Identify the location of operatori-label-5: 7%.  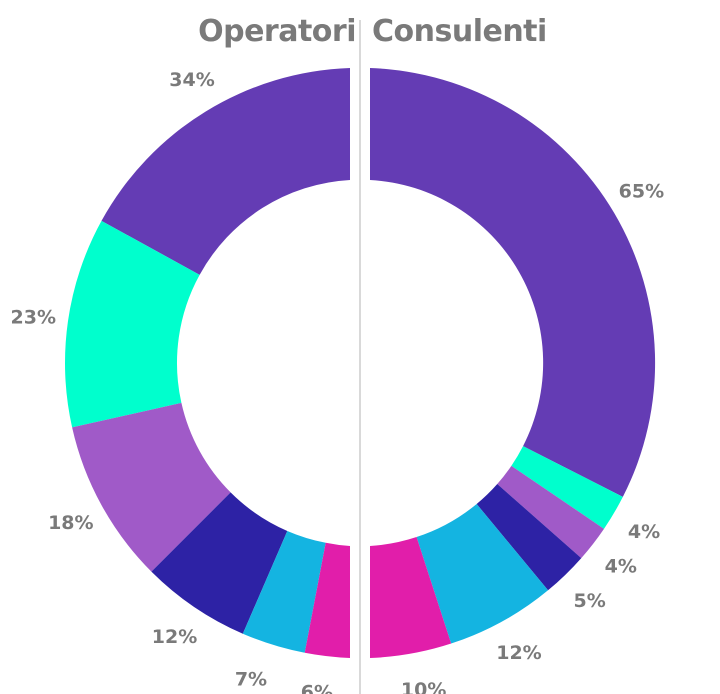
(251, 679).